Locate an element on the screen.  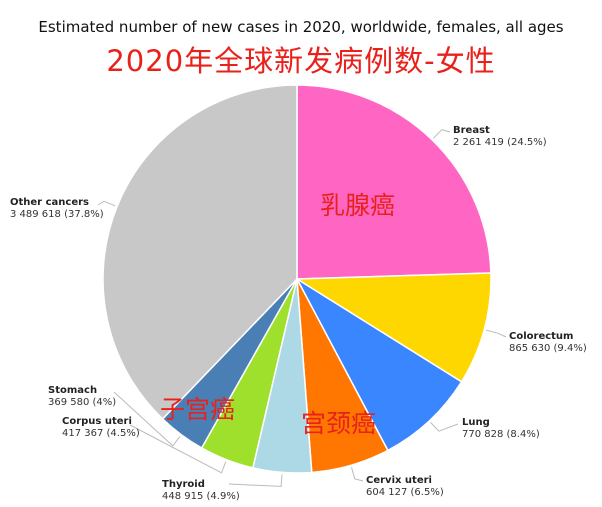
slice-label-name: Thyroid is located at coordinates (183, 484).